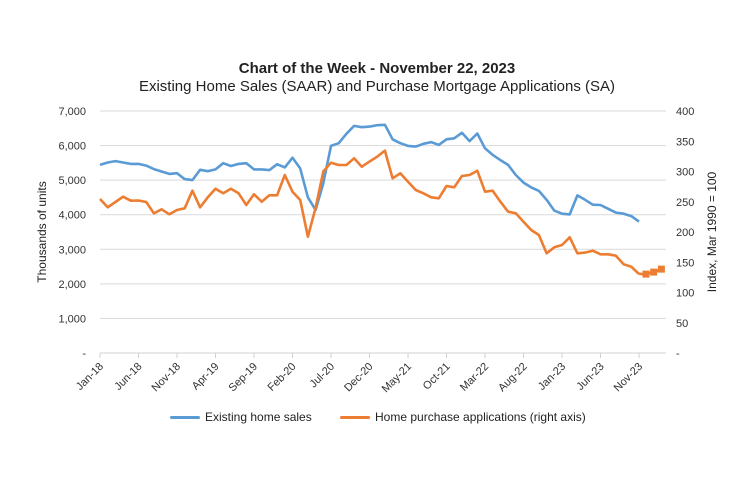 The image size is (754, 484). Describe the element at coordinates (322, 376) in the screenshot. I see `x-tick-label: Jul-20` at that location.